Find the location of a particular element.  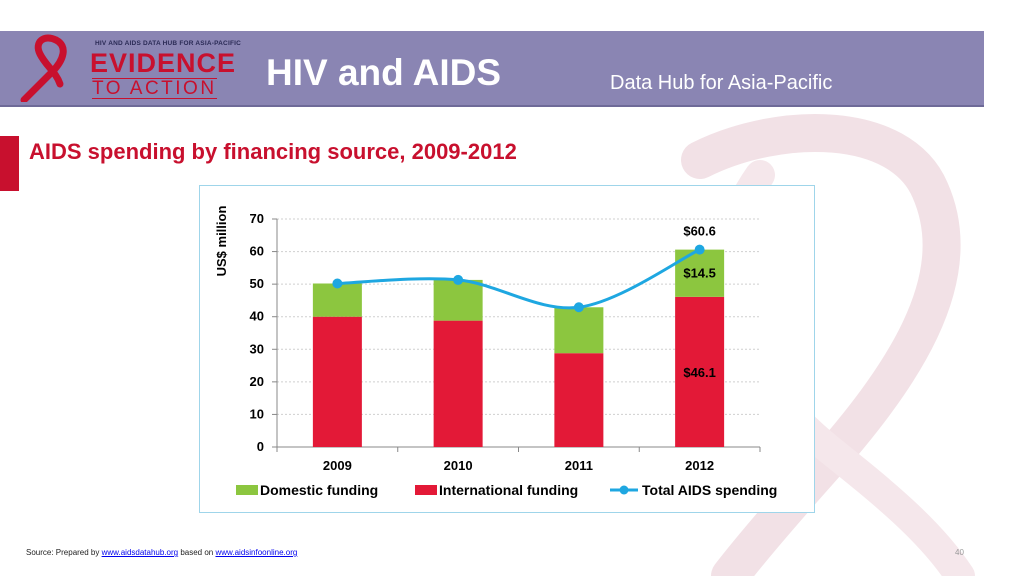

red-ribbon-icon is located at coordinates (43, 68).